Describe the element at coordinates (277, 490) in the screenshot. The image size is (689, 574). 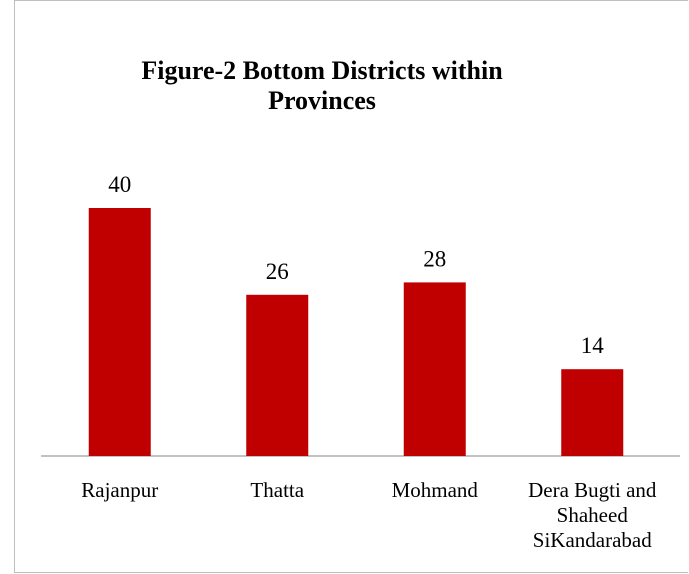
I see `x-tick-label: Thatta` at that location.